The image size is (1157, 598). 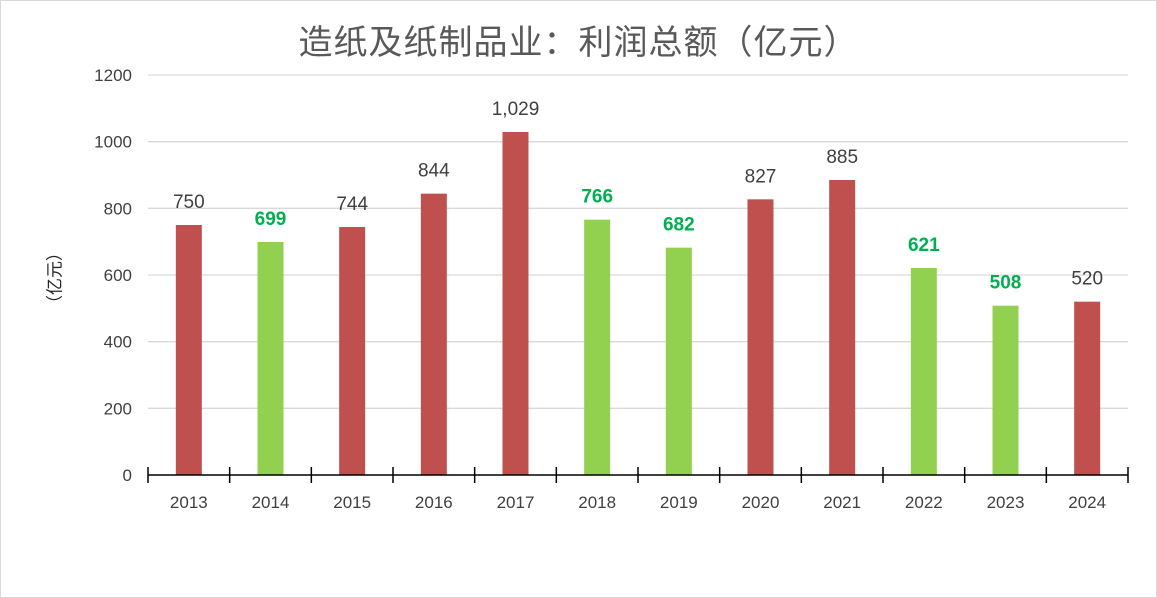 What do you see at coordinates (1087, 279) in the screenshot?
I see `data-label-2024: 520` at bounding box center [1087, 279].